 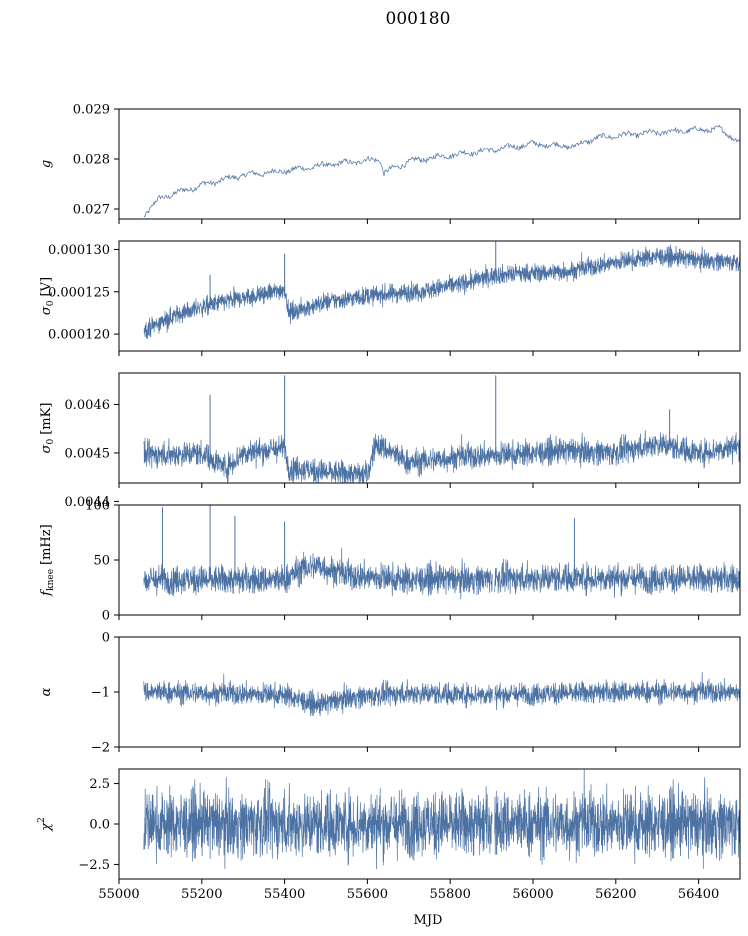 What do you see at coordinates (428, 920) in the screenshot?
I see `x-axis-label: MJD` at bounding box center [428, 920].